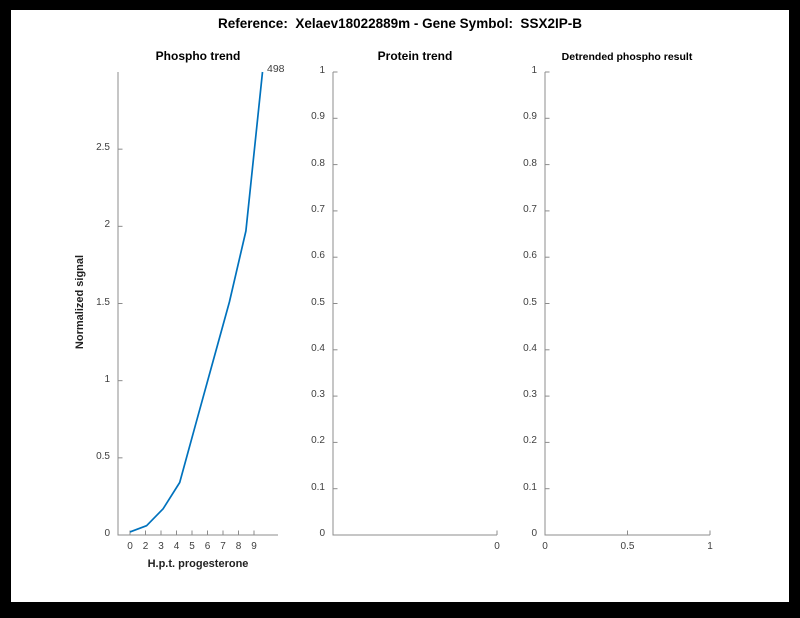 This screenshot has width=800, height=618. What do you see at coordinates (145, 546) in the screenshot?
I see `x-tick-label: 2` at bounding box center [145, 546].